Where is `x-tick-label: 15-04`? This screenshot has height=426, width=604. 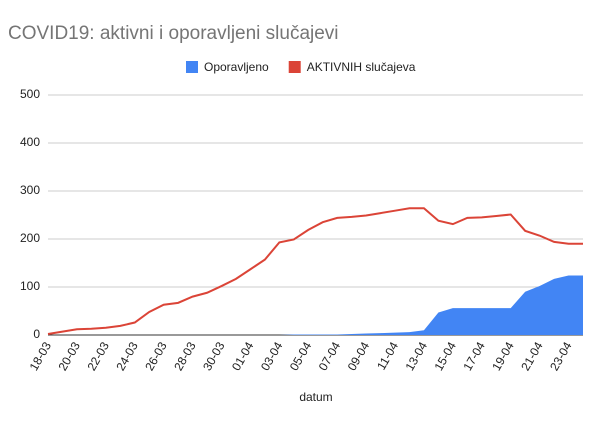
x-tick-label: 15-04 is located at coordinates (445, 356).